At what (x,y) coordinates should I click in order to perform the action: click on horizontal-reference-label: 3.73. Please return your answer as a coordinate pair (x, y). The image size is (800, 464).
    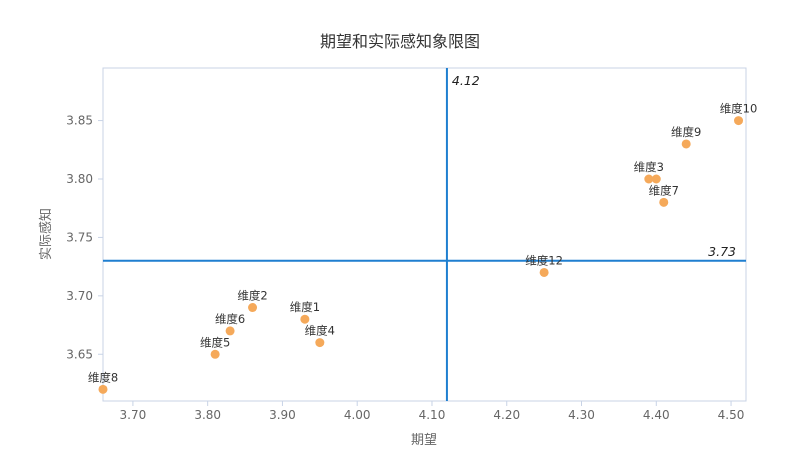
    Looking at the image, I should click on (722, 251).